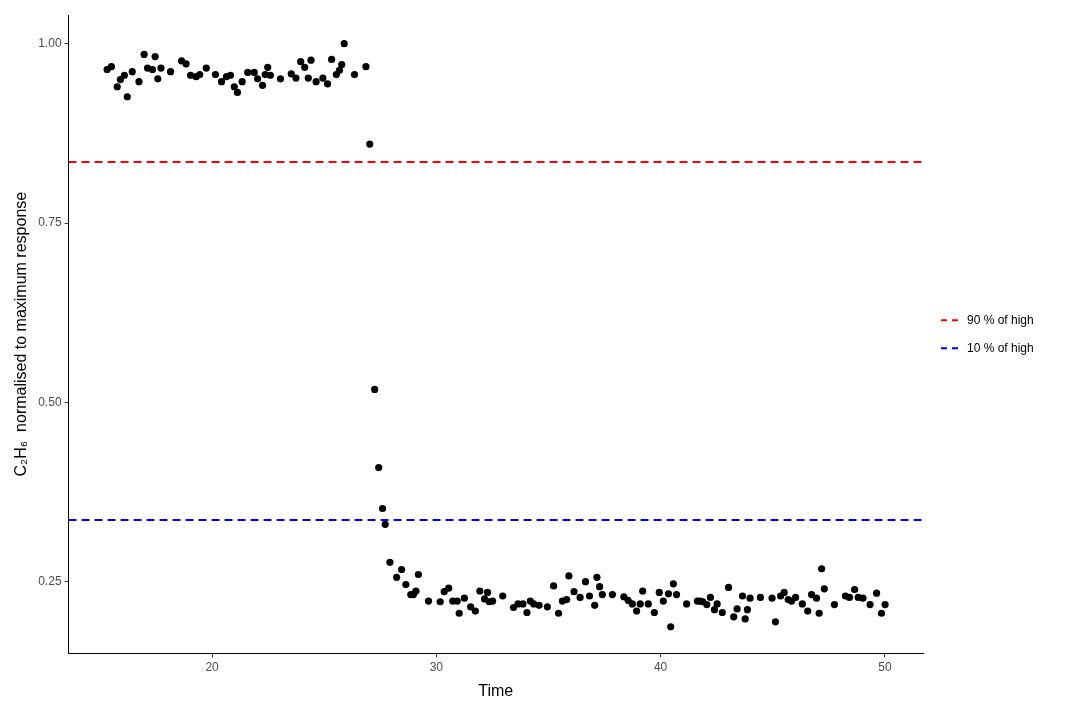 The image size is (1072, 709). I want to click on legend-label: 90 % of high, so click(1000, 319).